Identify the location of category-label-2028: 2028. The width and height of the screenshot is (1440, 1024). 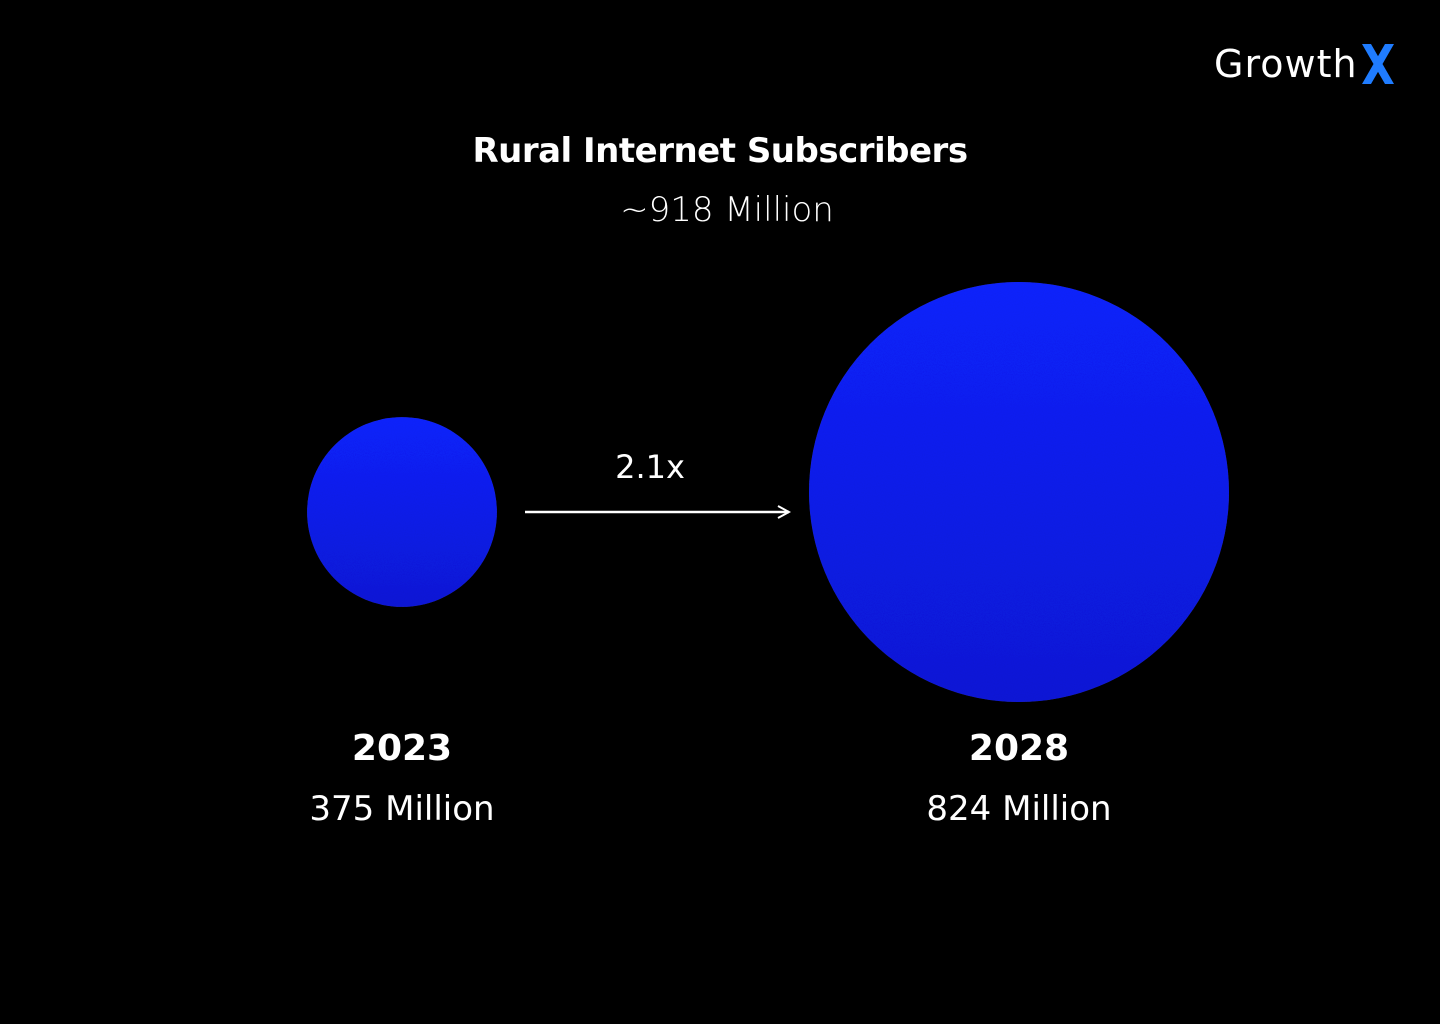
(1019, 748).